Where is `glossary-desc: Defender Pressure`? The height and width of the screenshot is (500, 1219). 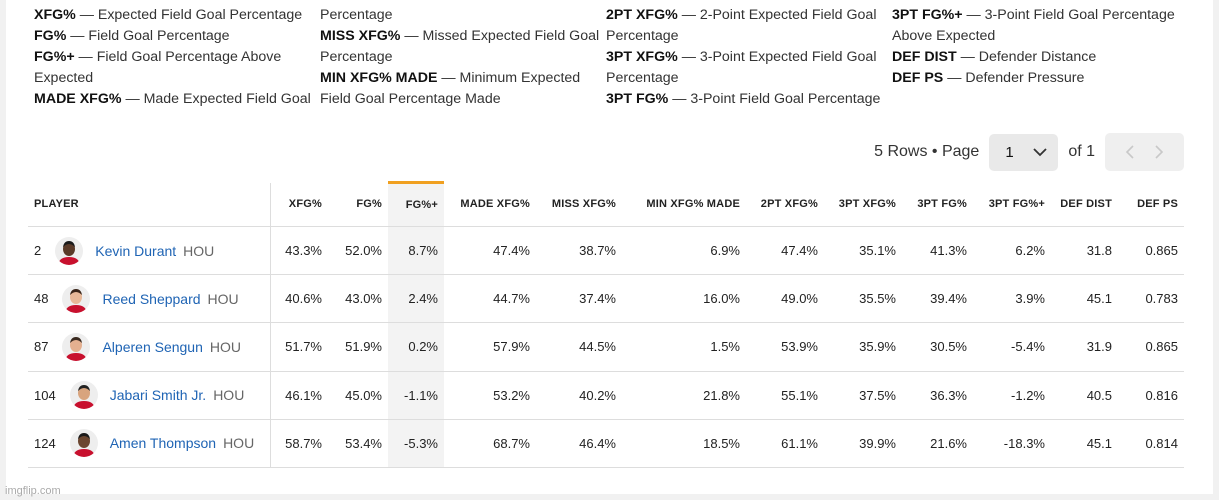
glossary-desc: Defender Pressure is located at coordinates (1025, 78).